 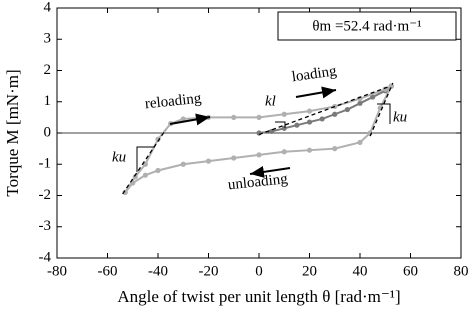 What do you see at coordinates (48, 70) in the screenshot?
I see `y-tick-label: 2` at bounding box center [48, 70].